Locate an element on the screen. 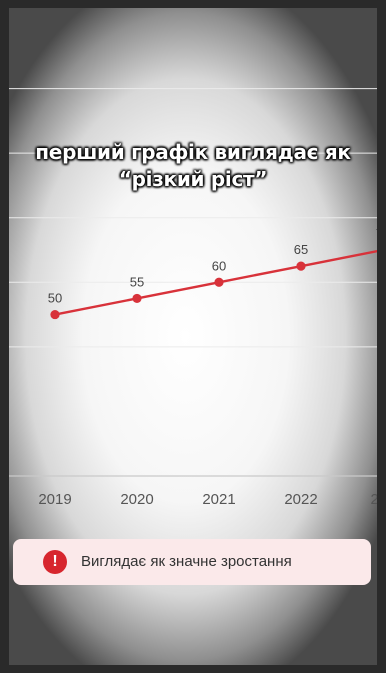 The width and height of the screenshot is (386, 673). x-tick-label: 2022 is located at coordinates (300, 499).